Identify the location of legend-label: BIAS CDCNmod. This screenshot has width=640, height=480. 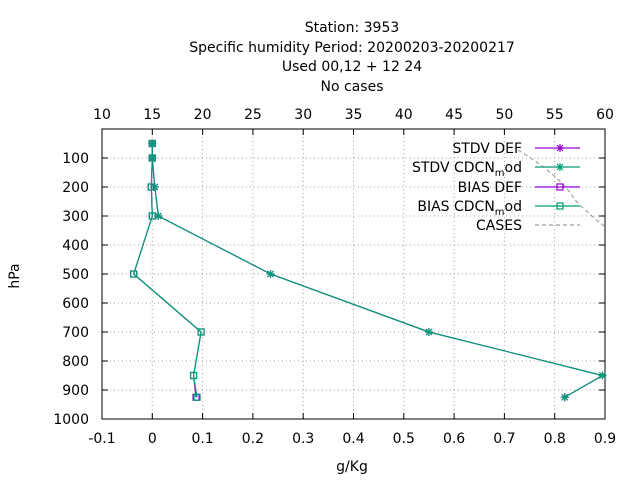
(469, 208).